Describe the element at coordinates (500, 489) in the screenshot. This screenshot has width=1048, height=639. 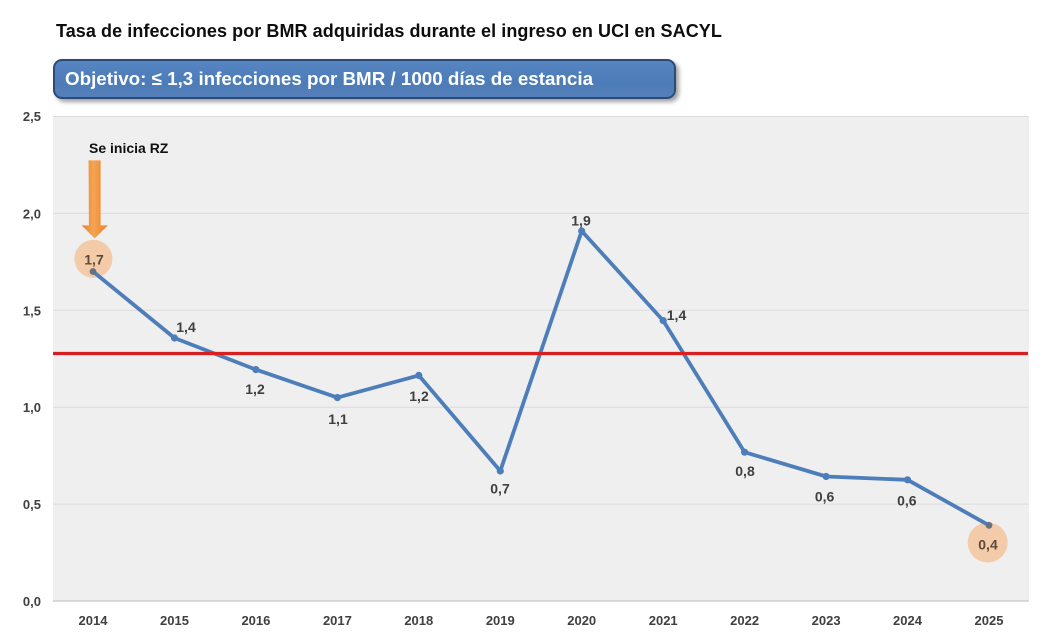
I see `svg-text: 0,7` at that location.